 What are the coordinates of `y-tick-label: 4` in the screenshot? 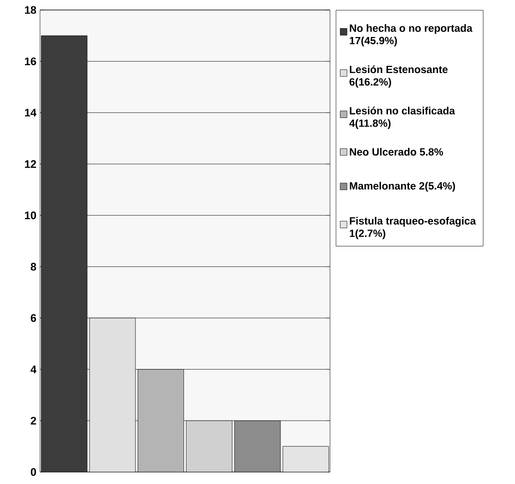 It's located at (33, 370).